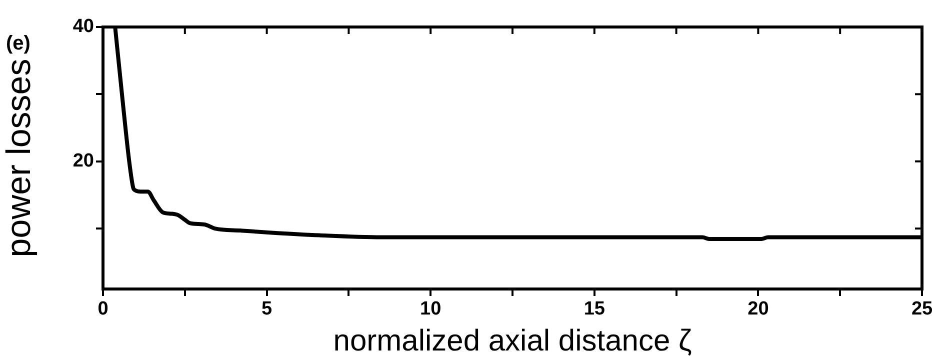 This screenshot has height=360, width=948. Describe the element at coordinates (595, 309) in the screenshot. I see `x-tick-label: 15` at that location.